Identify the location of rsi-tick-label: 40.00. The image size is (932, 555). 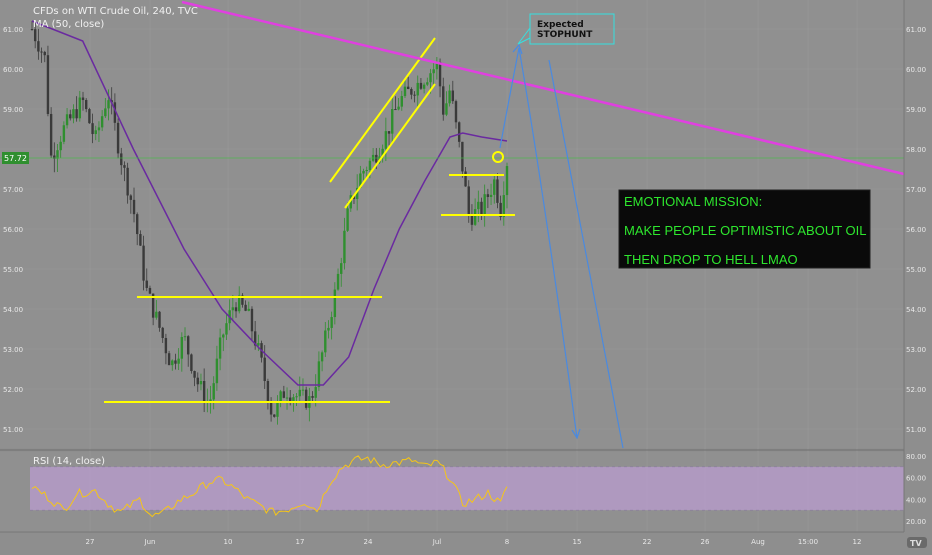
(916, 500).